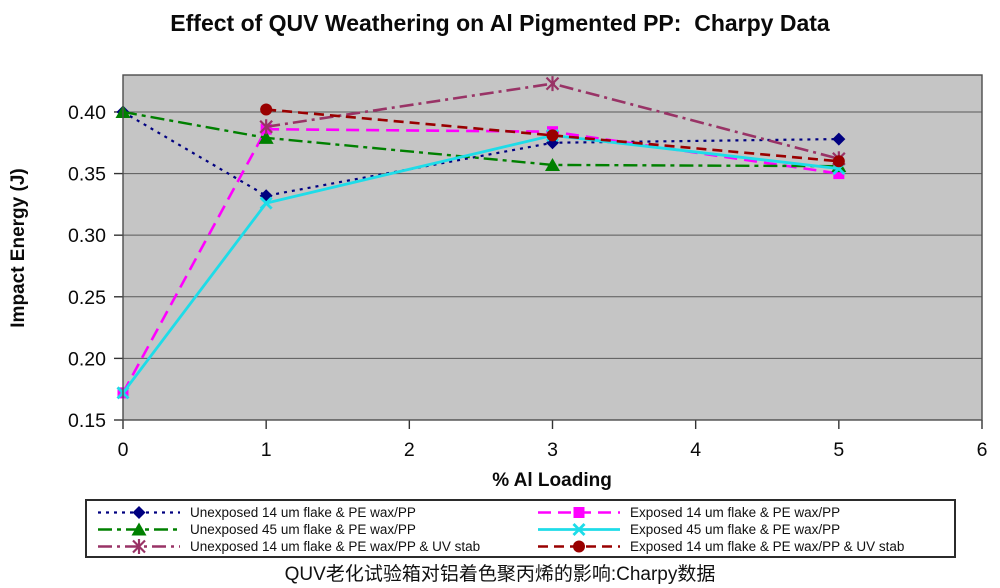 The image size is (1000, 588). I want to click on circle-markers, so click(552, 135).